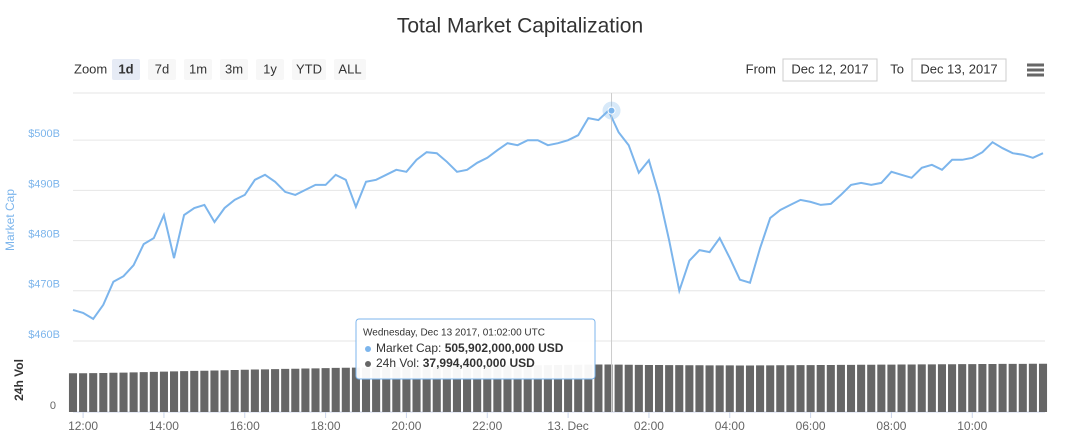 This screenshot has width=1080, height=448. I want to click on x-tick-label: 10:00, so click(972, 426).